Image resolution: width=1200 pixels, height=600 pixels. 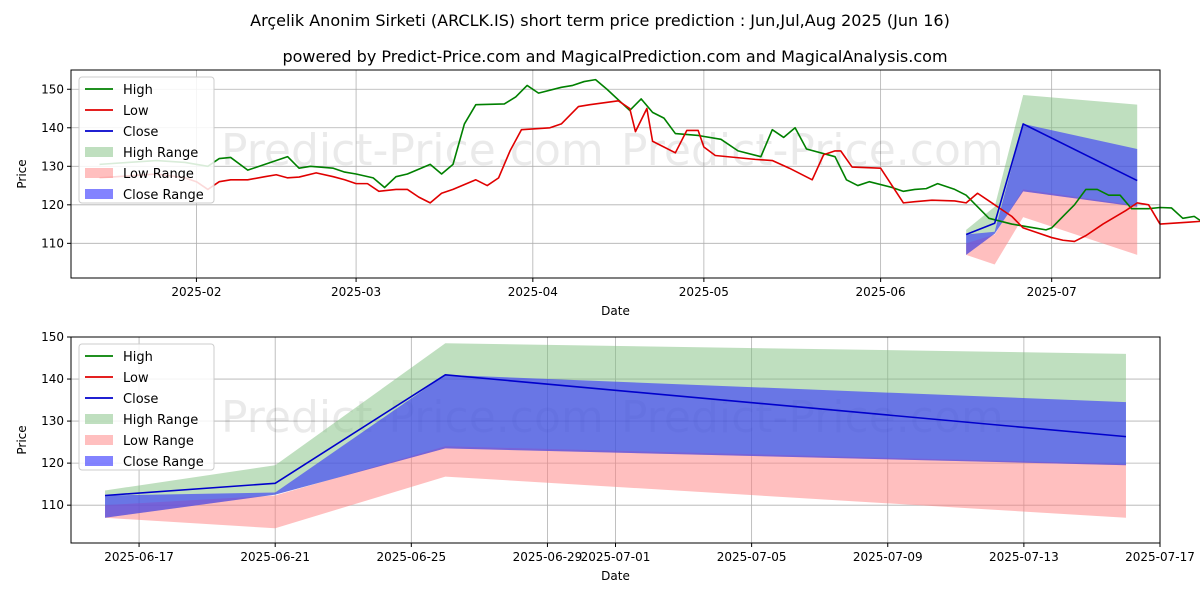 I want to click on forecast-low-range-area, so click(x=615, y=487).